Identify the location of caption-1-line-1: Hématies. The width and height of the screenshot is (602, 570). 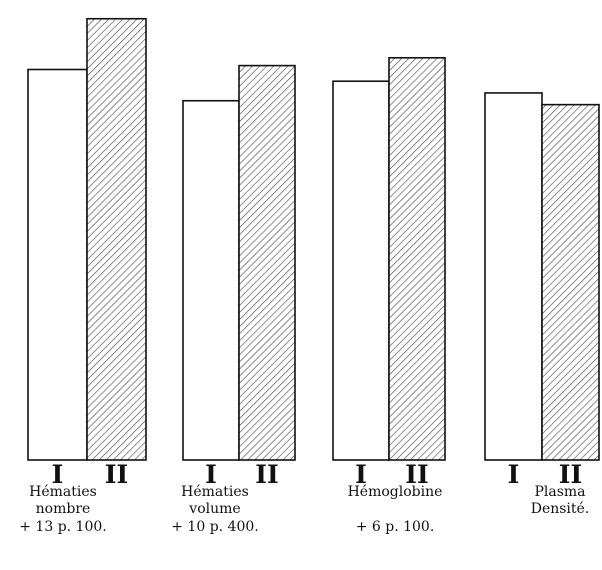
(63, 492).